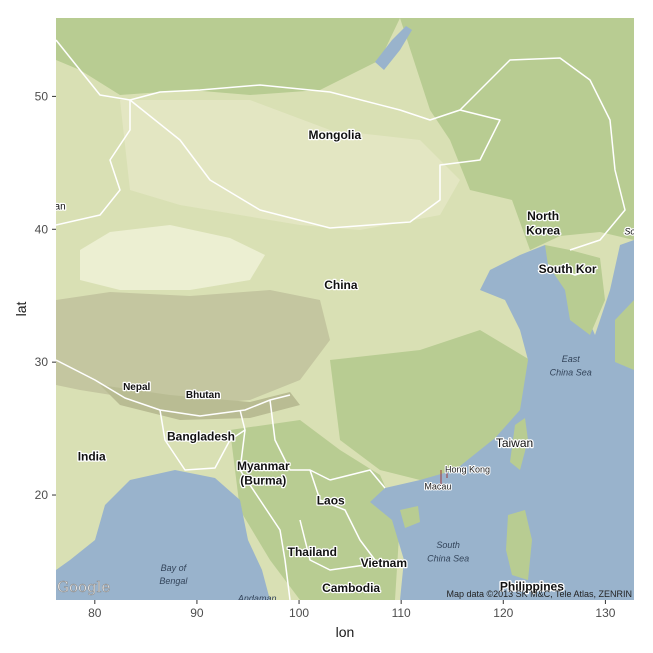  I want to click on x-tick-label: 110, so click(401, 613).